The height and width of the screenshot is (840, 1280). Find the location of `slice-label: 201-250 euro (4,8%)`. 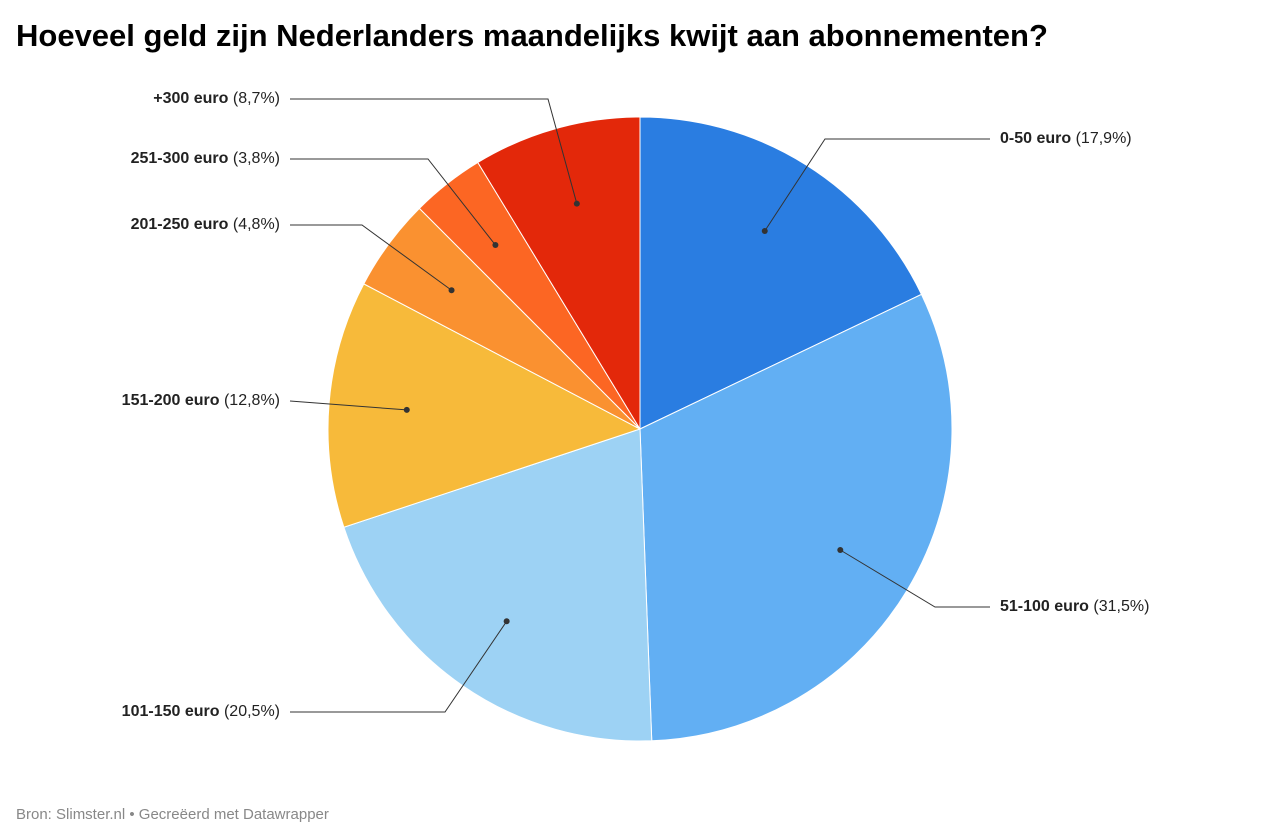

slice-label: 201-250 euro (4,8%) is located at coordinates (205, 224).